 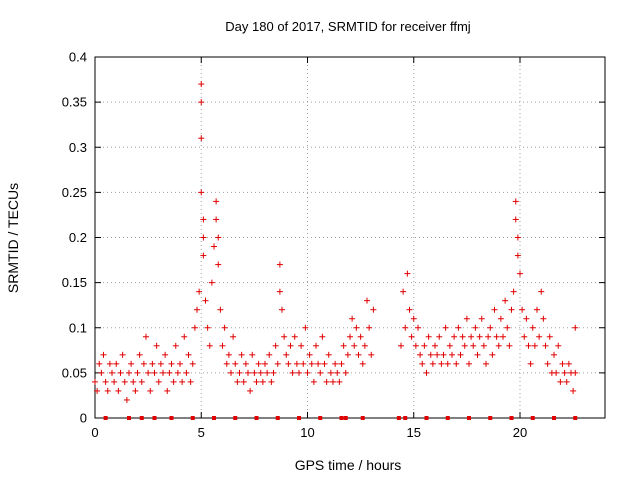 What do you see at coordinates (74, 102) in the screenshot?
I see `y-tick-label: 0.35` at bounding box center [74, 102].